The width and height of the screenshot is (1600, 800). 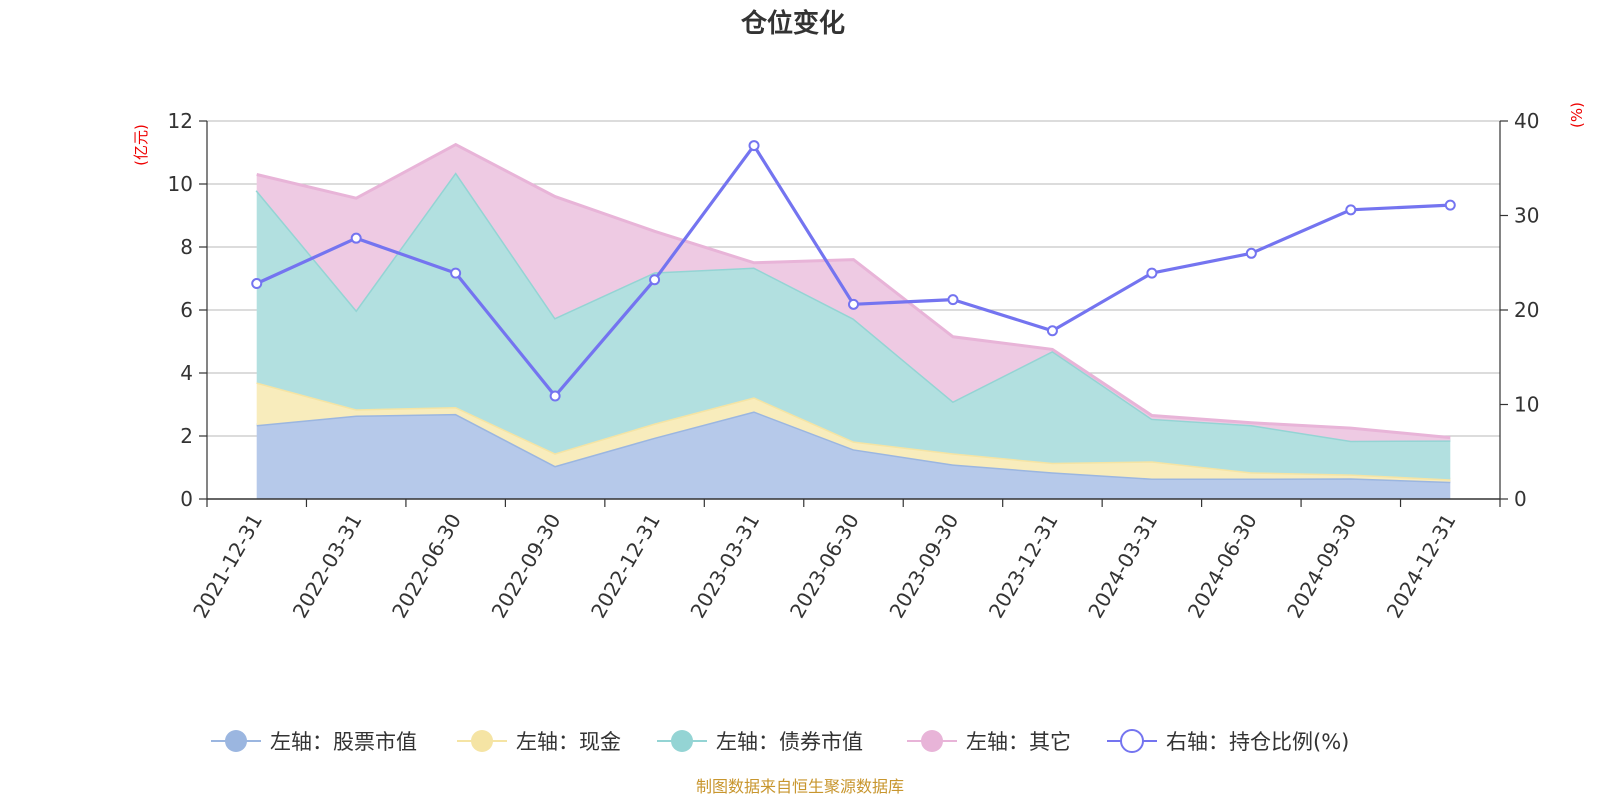 What do you see at coordinates (1520, 499) in the screenshot?
I see `right-tick-label: 0` at bounding box center [1520, 499].